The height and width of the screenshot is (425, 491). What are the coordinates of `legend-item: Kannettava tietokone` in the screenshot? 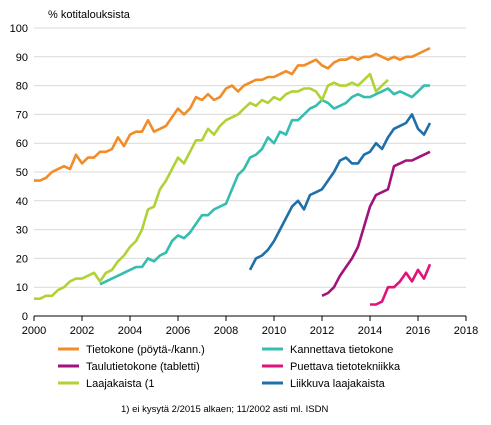 It's located at (327, 350).